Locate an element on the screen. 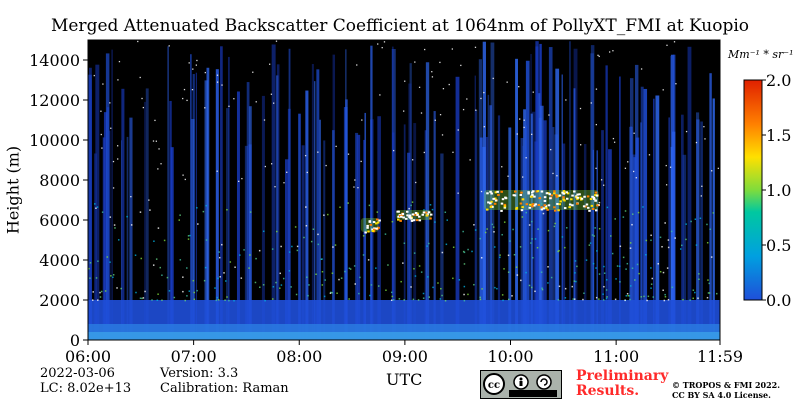 This screenshot has width=800, height=400. preliminary-note: Preliminary Results. is located at coordinates (622, 384).